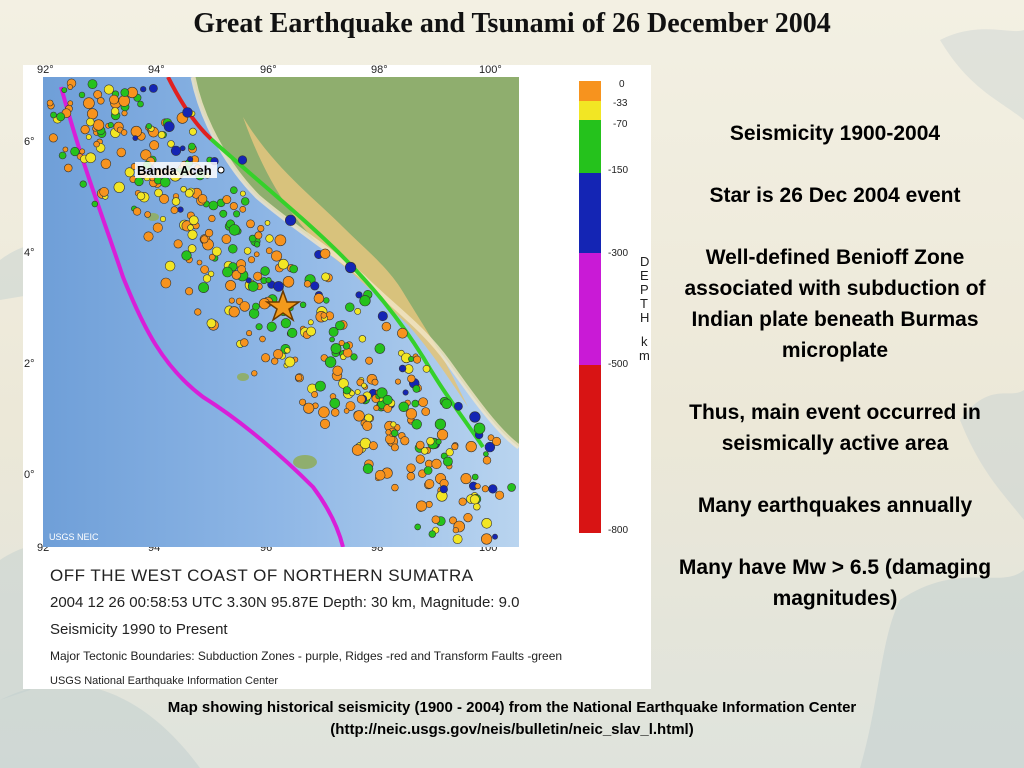 The height and width of the screenshot is (768, 1024). What do you see at coordinates (268, 70) in the screenshot?
I see `x-tick-top: 96°` at bounding box center [268, 70].